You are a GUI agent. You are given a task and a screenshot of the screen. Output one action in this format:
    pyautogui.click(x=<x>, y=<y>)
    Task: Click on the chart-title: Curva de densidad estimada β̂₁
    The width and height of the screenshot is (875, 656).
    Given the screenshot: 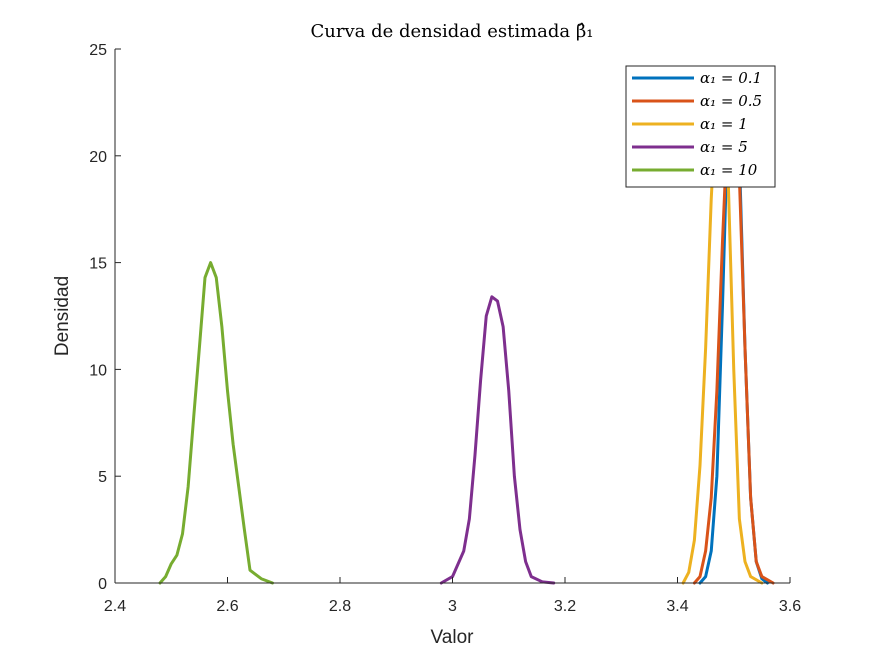 What is the action you would take?
    pyautogui.click(x=451, y=31)
    